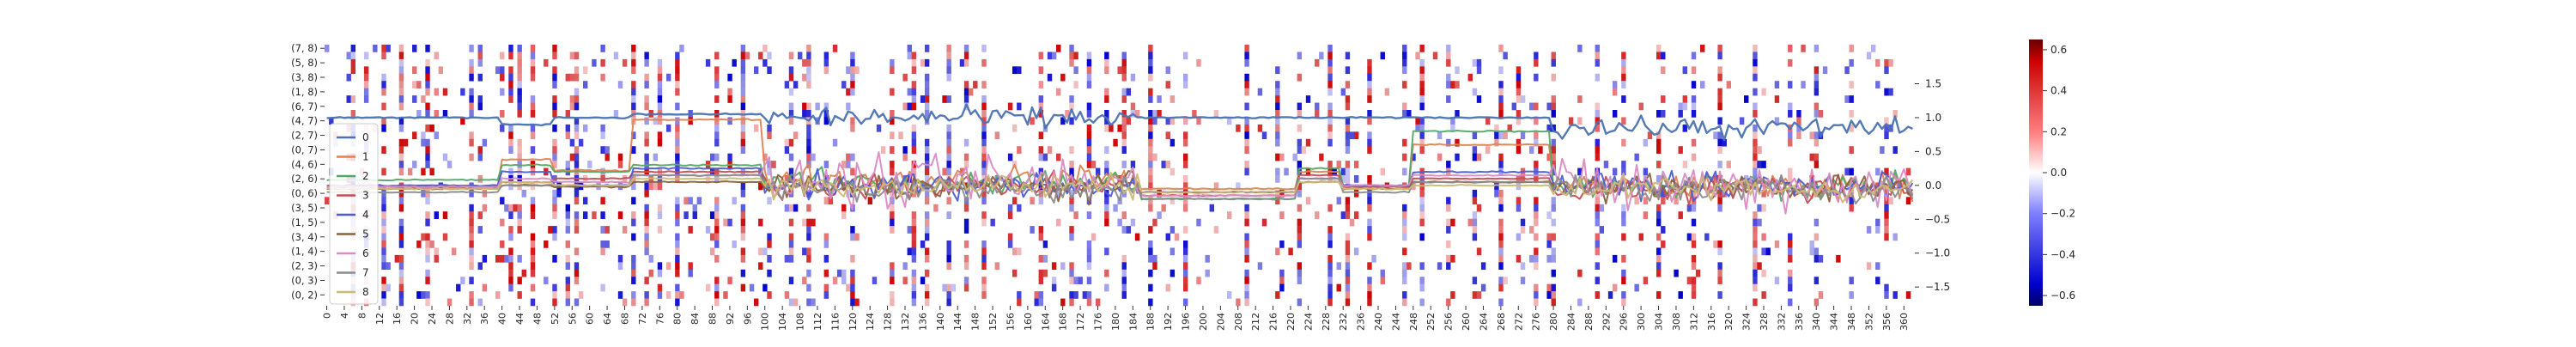 The image size is (2576, 347). What do you see at coordinates (450, 319) in the screenshot?
I see `x-tick-label: 28` at bounding box center [450, 319].